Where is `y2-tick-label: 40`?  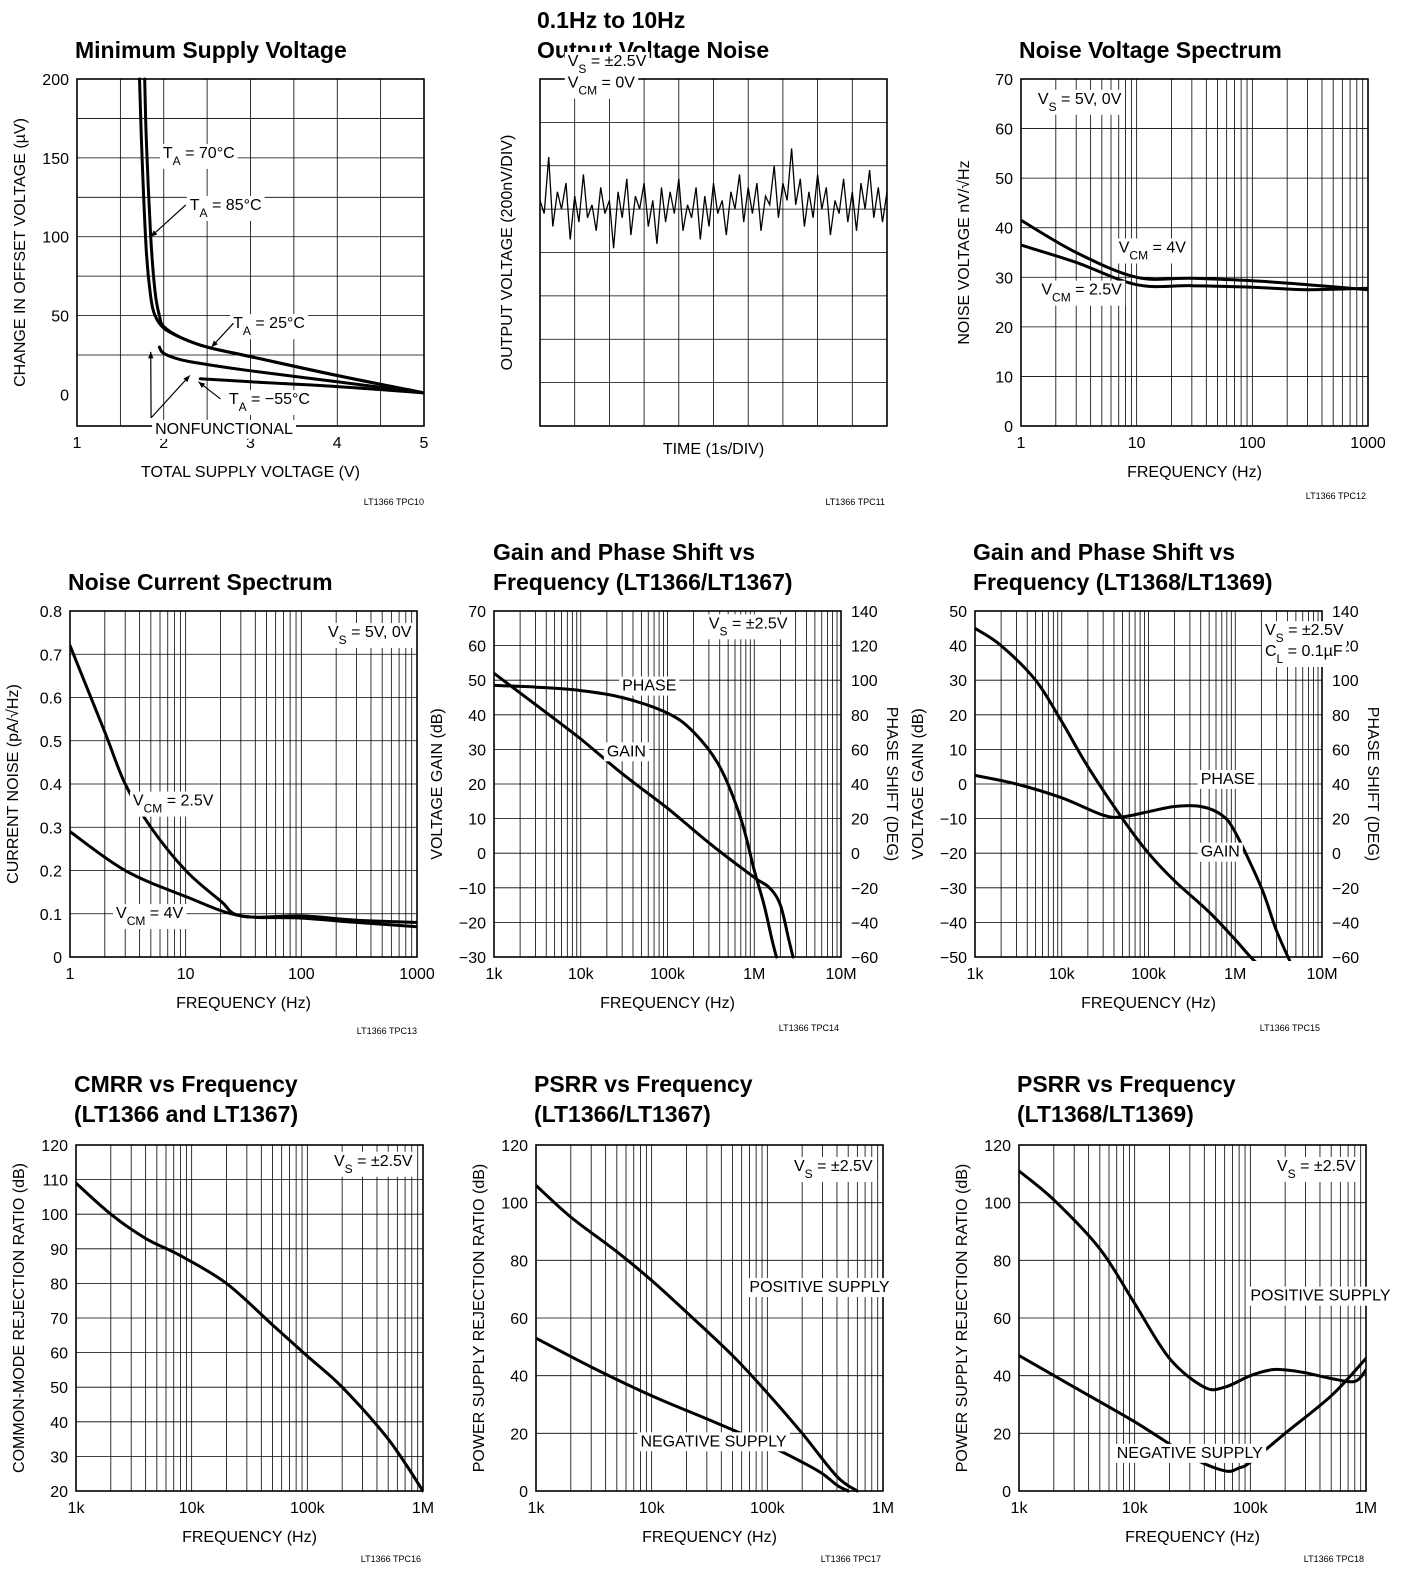
y2-tick-label: 40 is located at coordinates (1341, 785).